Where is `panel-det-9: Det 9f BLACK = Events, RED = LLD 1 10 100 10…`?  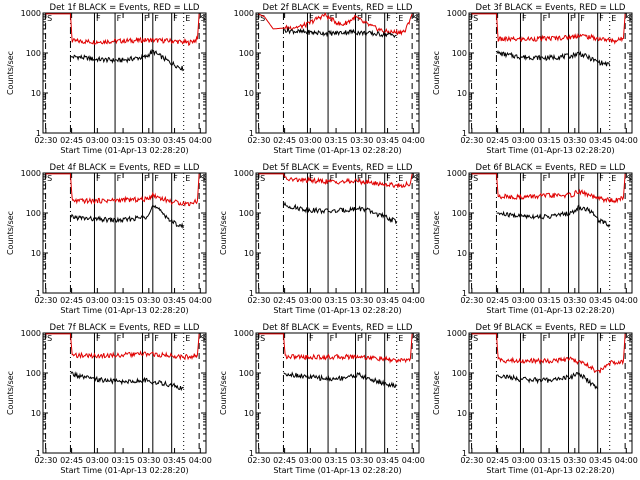 panel-det-9: Det 9f BLACK = Events, RED = LLD 1 10 100 10… is located at coordinates (535, 399).